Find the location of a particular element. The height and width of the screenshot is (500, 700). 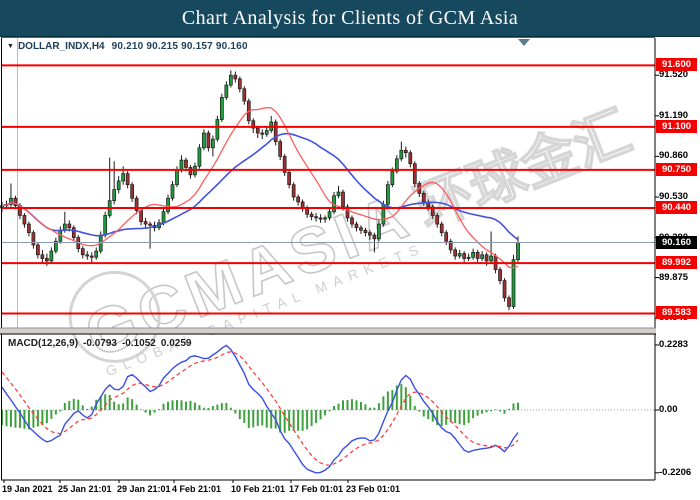

title-bar: Chart Analysis for Clients of GCM Asia is located at coordinates (350, 18).